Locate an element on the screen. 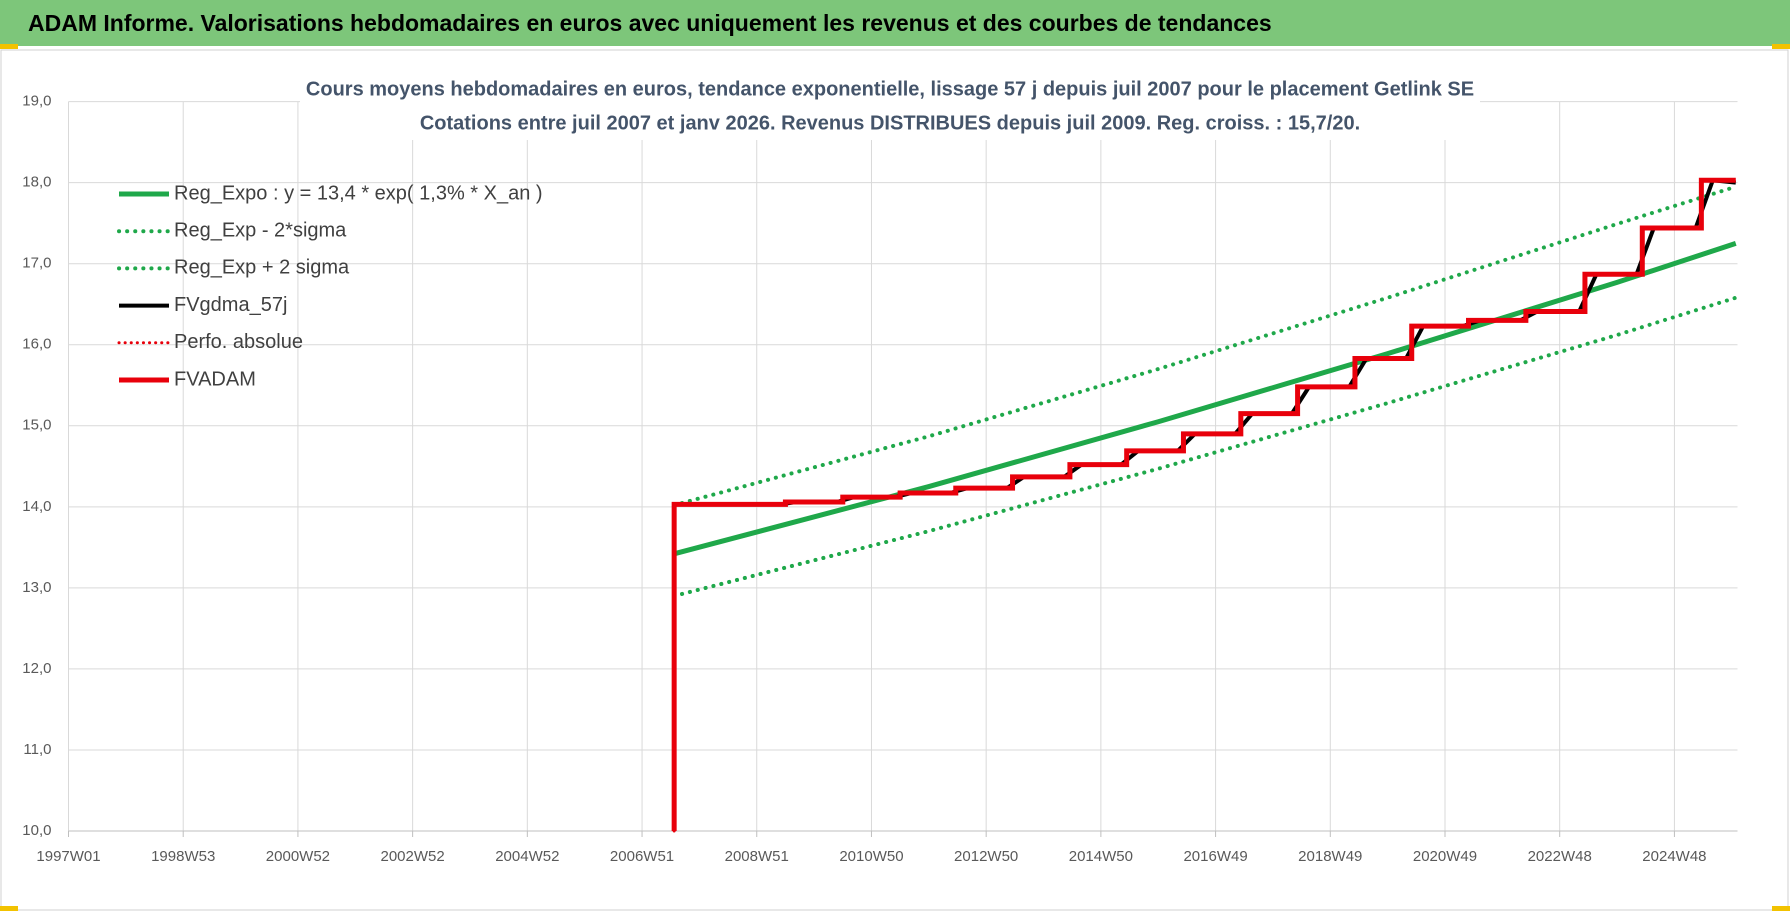  x-tick-label: 2008W51 is located at coordinates (757, 856).